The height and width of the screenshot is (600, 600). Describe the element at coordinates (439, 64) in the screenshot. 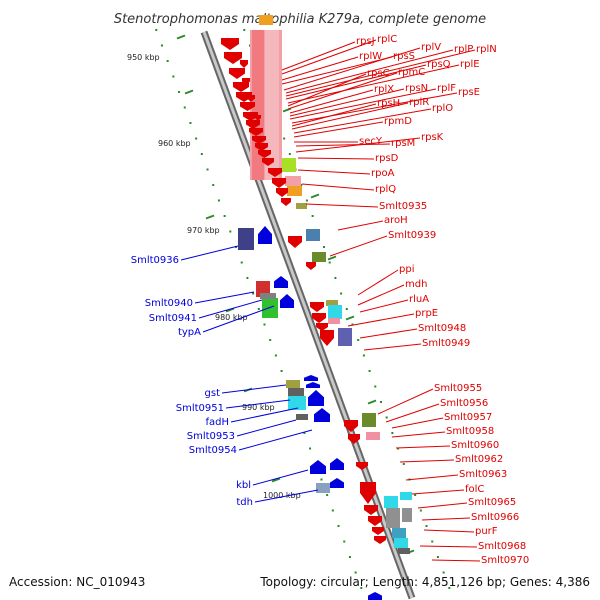

I see `forward-gene-label: rpsQ` at that location.